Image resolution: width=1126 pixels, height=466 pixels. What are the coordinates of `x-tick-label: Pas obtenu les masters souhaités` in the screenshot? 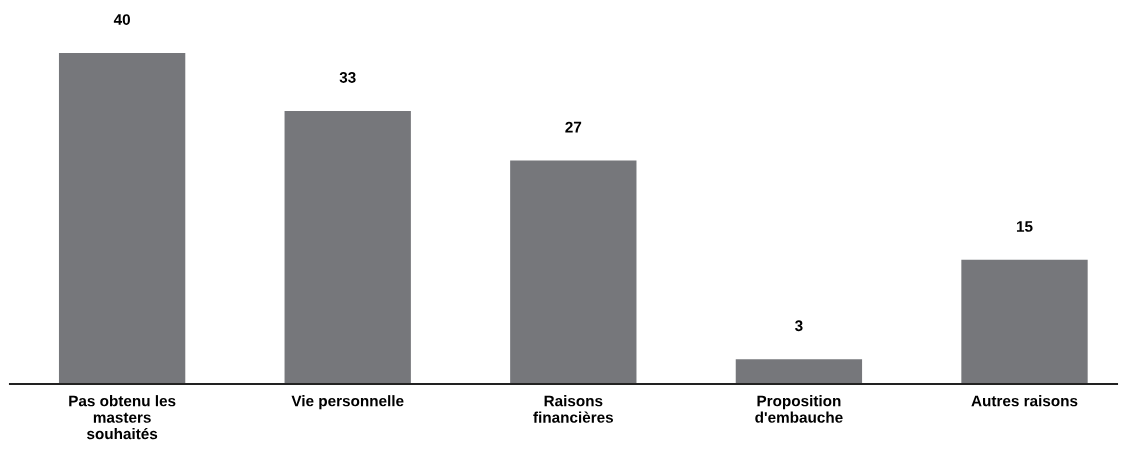 It's located at (122, 417).